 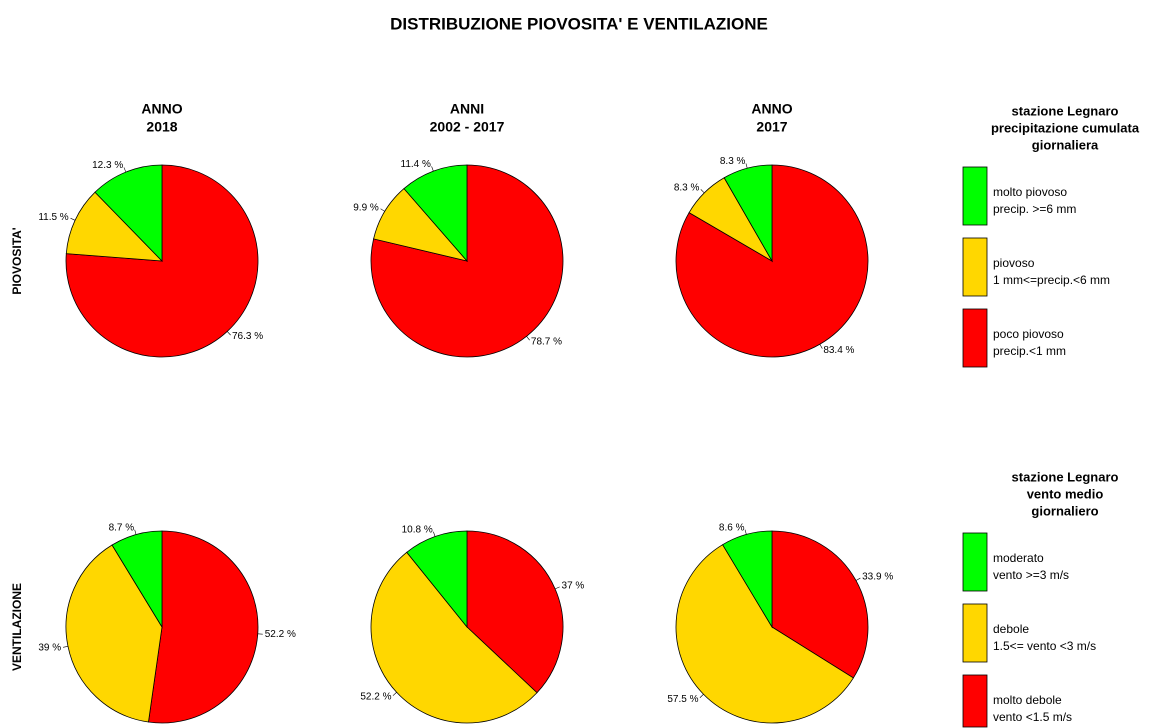 I want to click on legend-label: poco piovoso, so click(x=1028, y=334).